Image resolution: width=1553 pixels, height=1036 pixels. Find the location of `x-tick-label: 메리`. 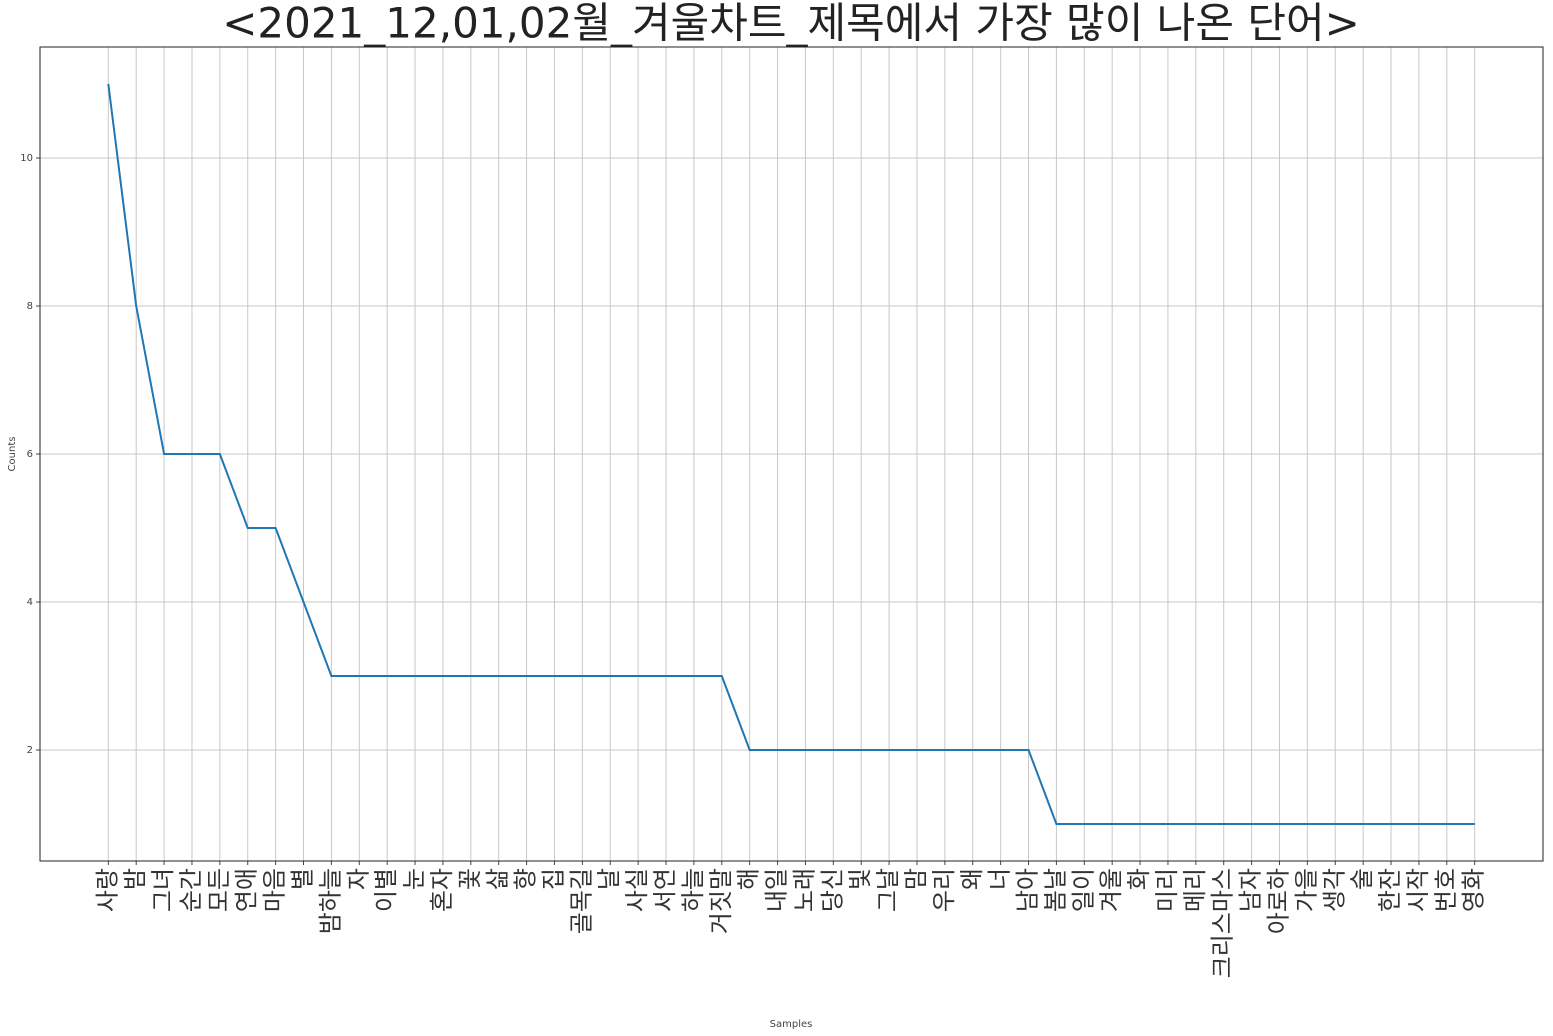

x-tick-label: 메리 is located at coordinates (1195, 890).